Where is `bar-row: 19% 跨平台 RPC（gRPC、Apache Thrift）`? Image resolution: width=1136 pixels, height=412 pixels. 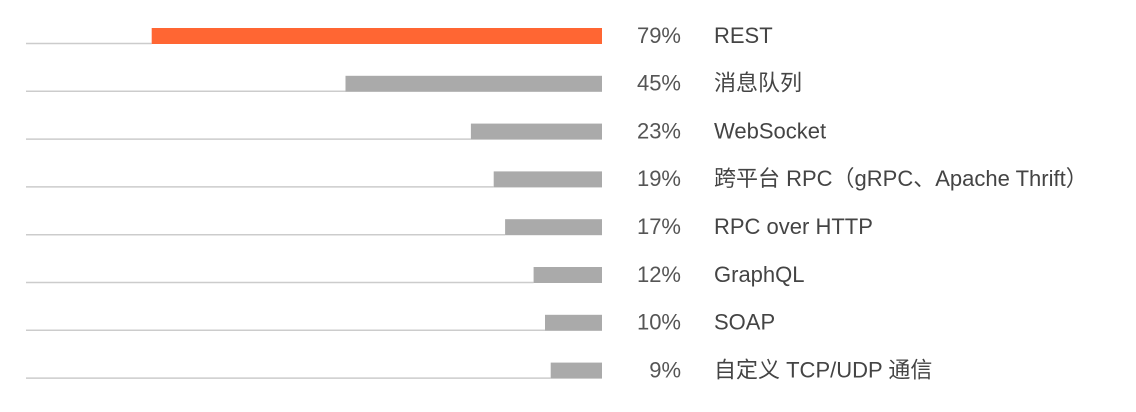 bar-row: 19% 跨平台 RPC（gRPC、Apache Thrift） is located at coordinates (557, 178).